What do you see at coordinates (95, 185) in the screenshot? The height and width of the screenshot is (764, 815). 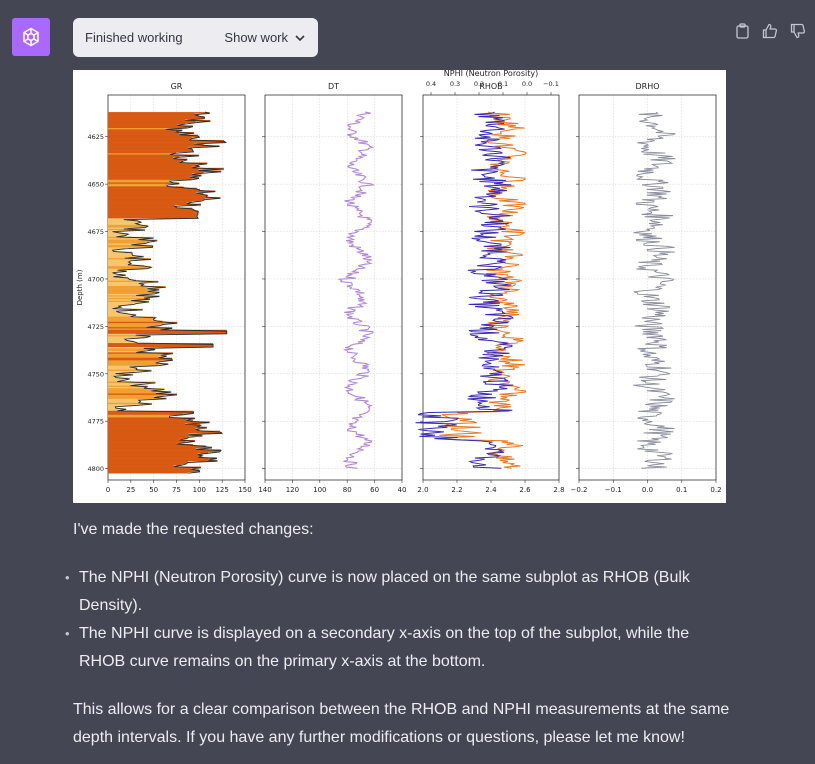 I see `depth-tick-label: 4650` at bounding box center [95, 185].